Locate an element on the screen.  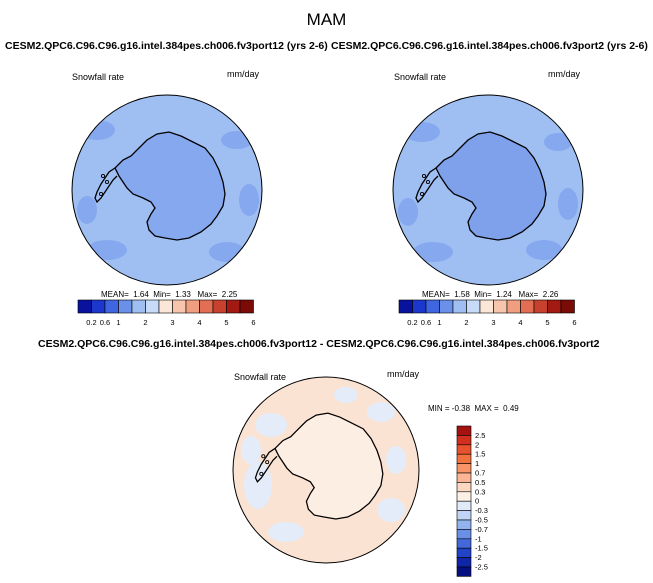
panel1-max-value: 2.25 is located at coordinates (229, 294).